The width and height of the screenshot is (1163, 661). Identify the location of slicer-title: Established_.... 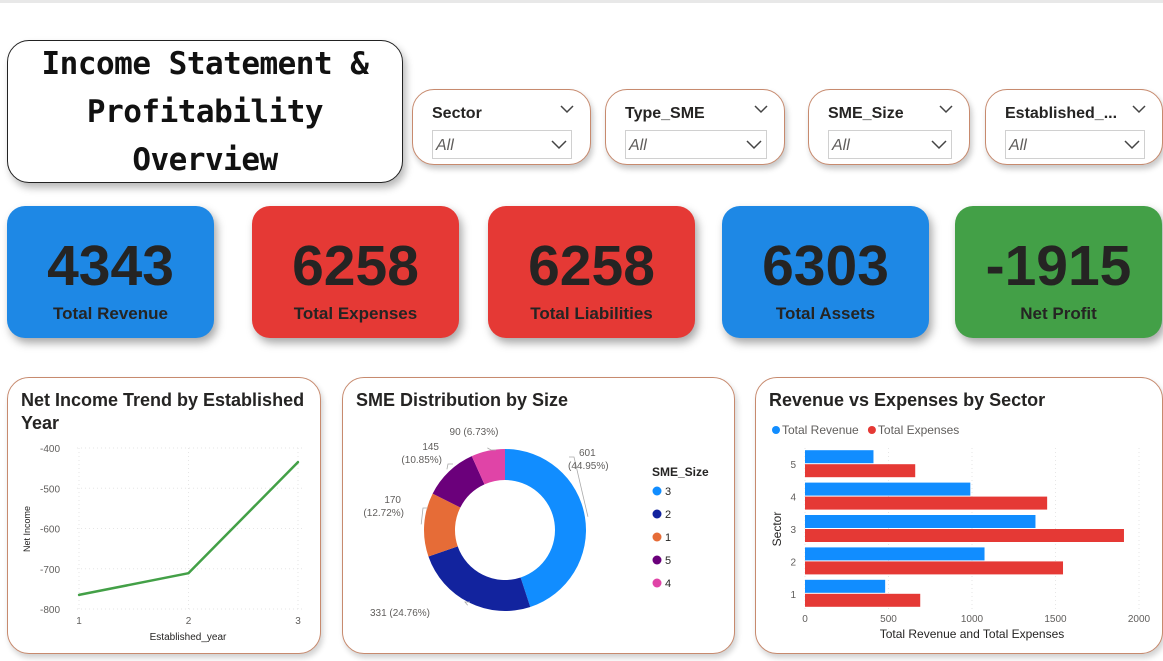
(1061, 113).